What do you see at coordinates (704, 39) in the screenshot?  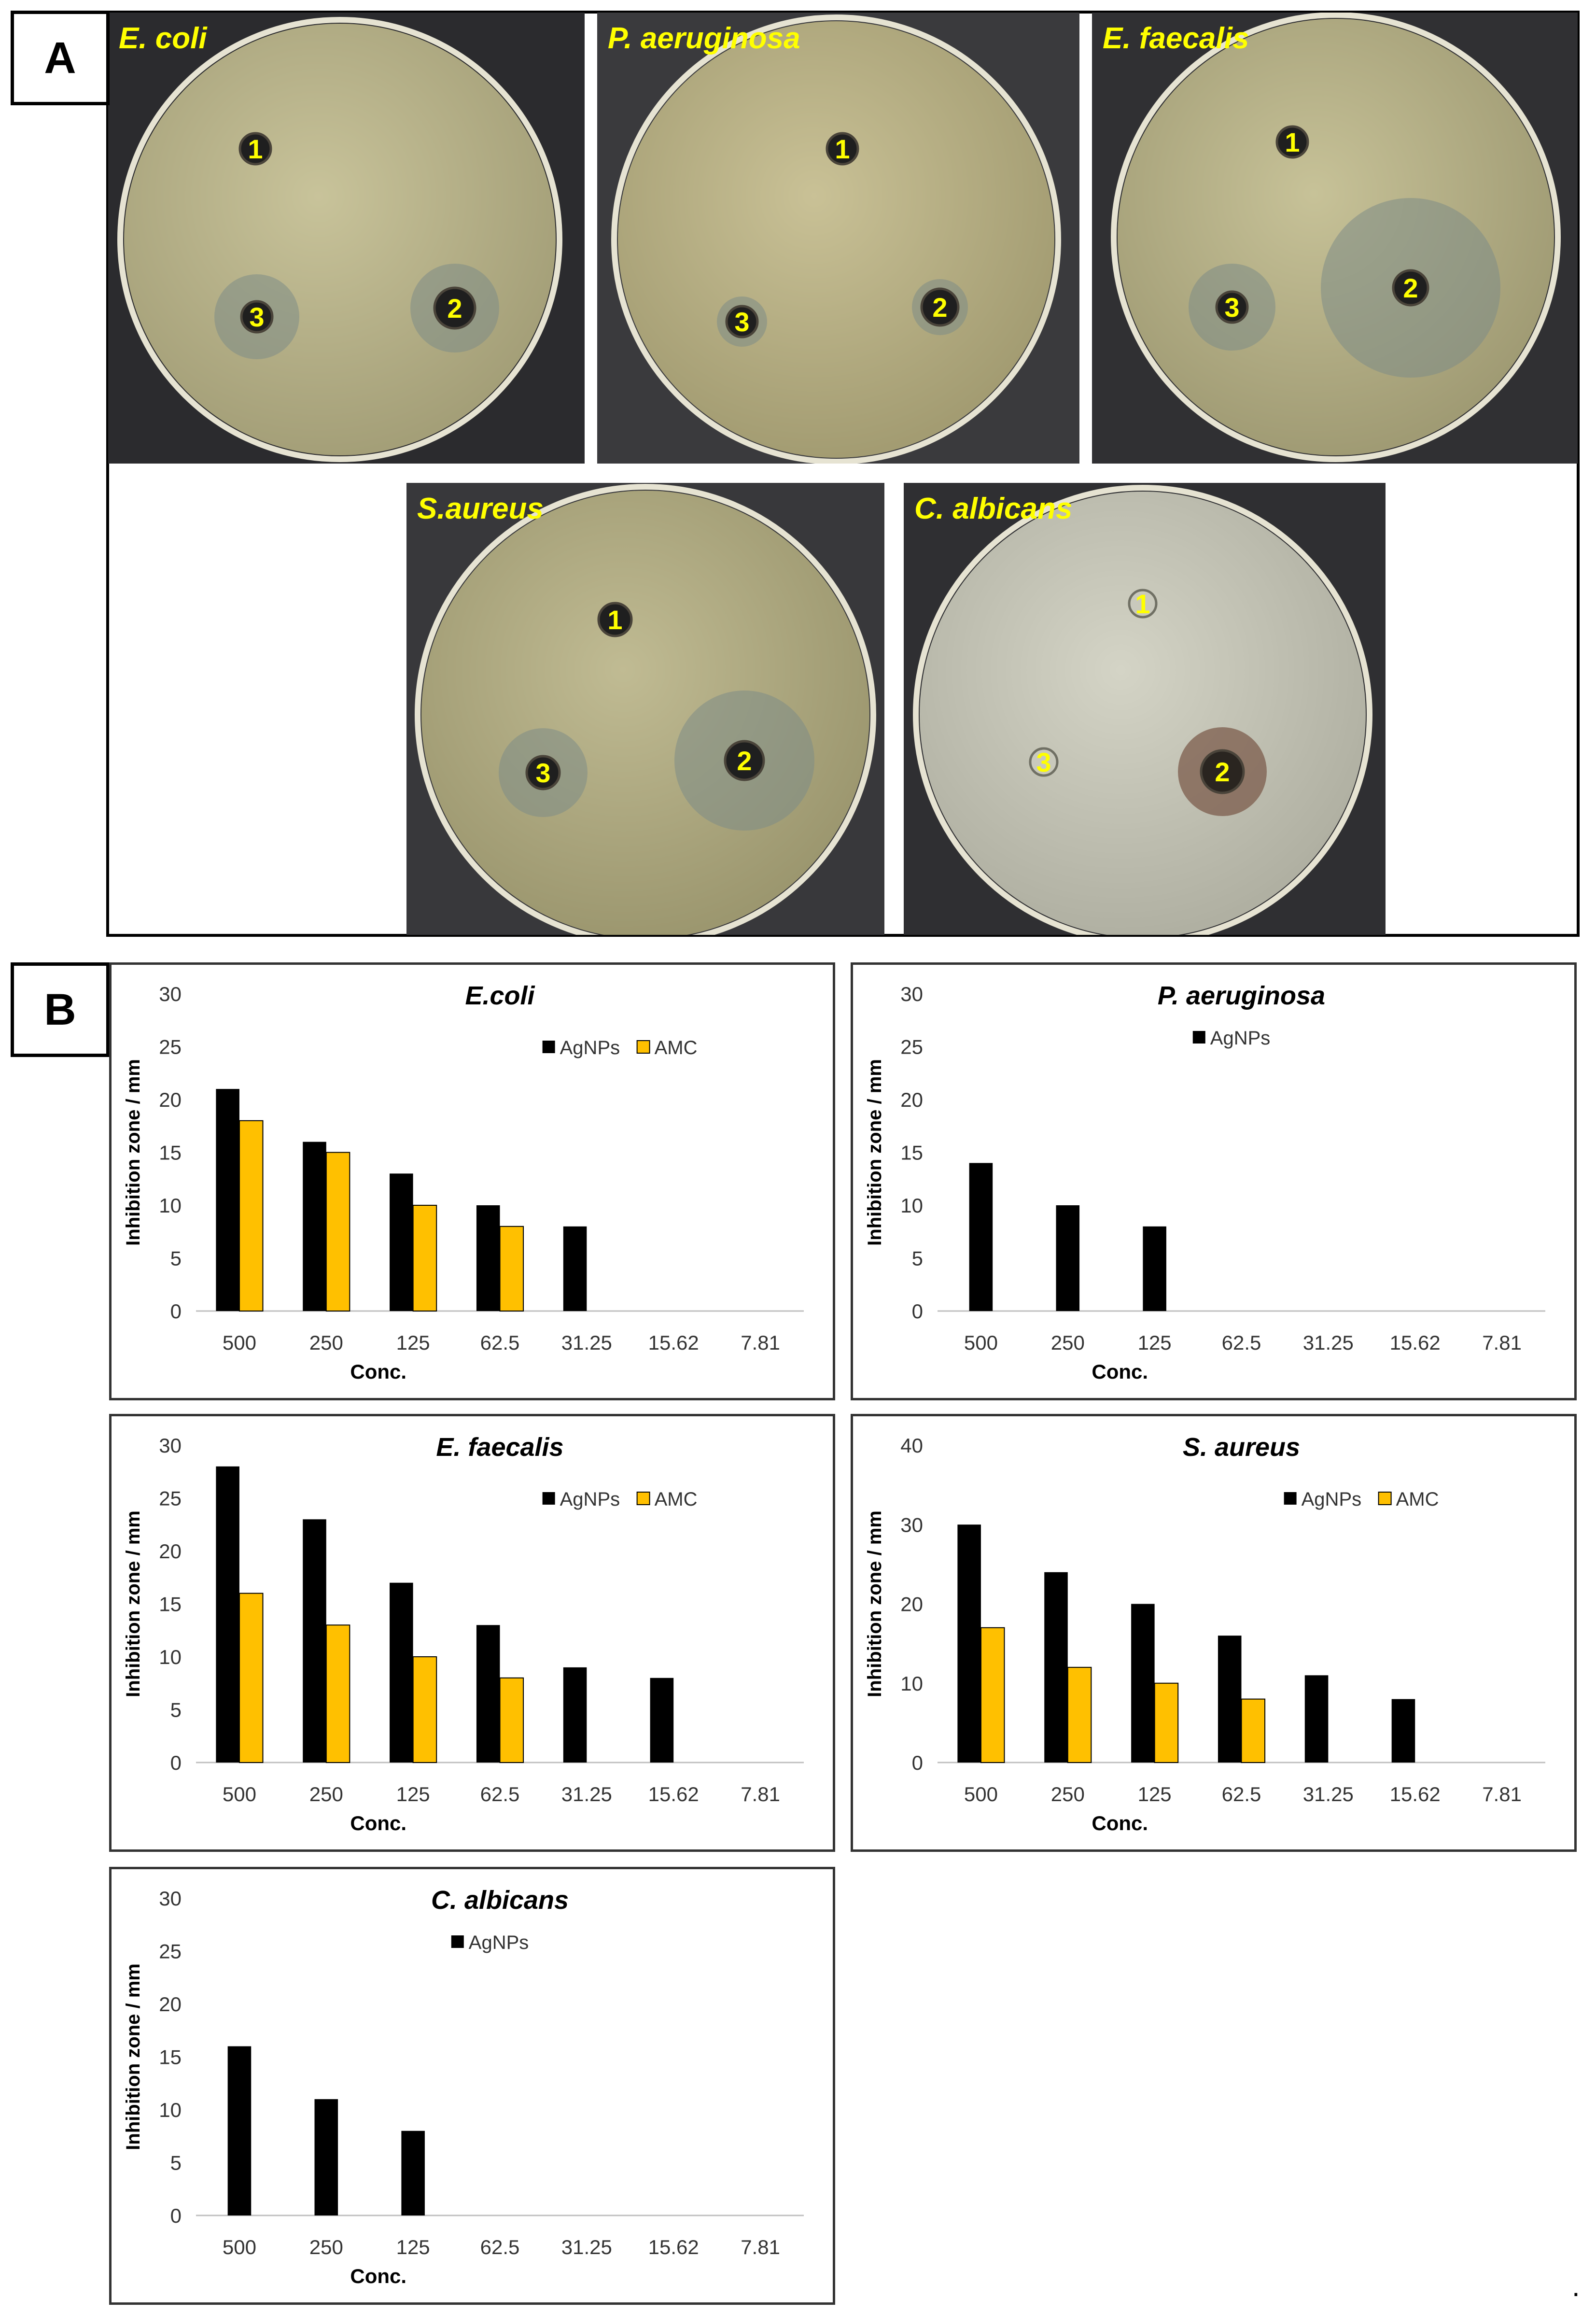 I see `plate-organism-label: P. aeruginosa` at bounding box center [704, 39].